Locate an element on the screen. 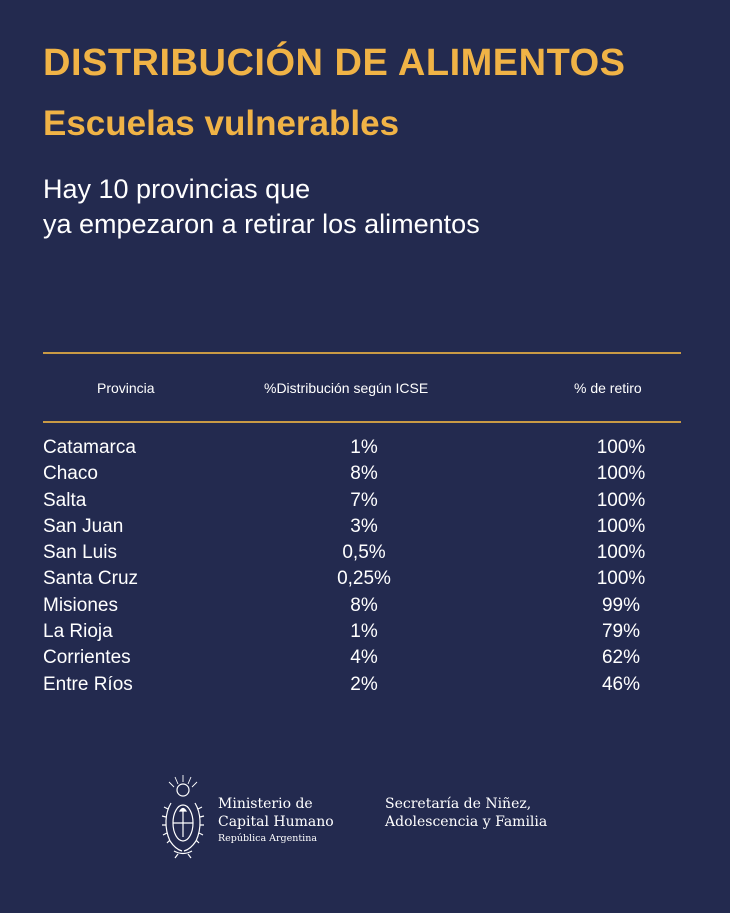 This screenshot has width=730, height=913. page-title: DISTRIBUCIÓN DE ALIMENTOS is located at coordinates (334, 63).